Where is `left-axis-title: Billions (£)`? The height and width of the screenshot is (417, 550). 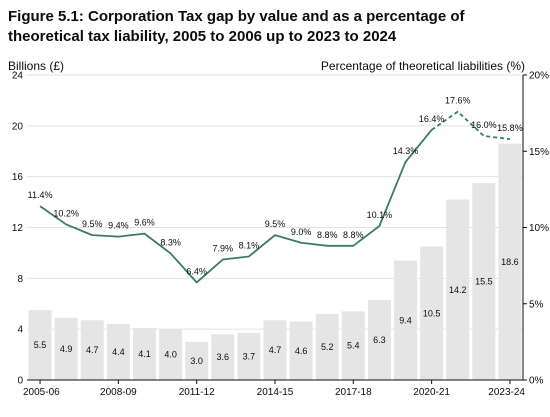
left-axis-title: Billions (£) is located at coordinates (36, 66).